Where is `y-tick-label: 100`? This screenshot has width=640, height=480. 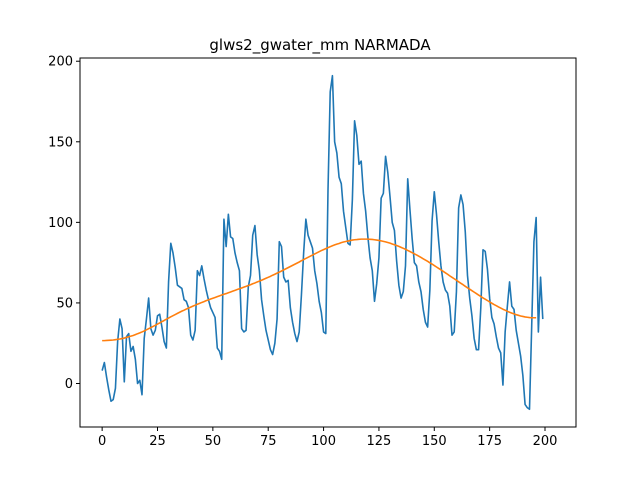 y-tick-label: 100 is located at coordinates (60, 223).